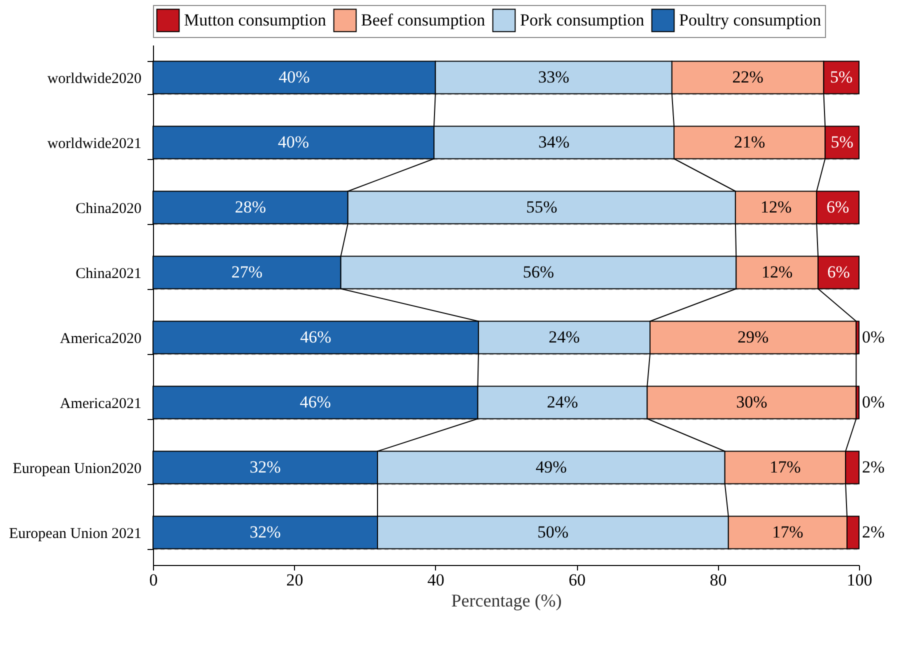  What do you see at coordinates (542, 207) in the screenshot?
I see `data-label: 55%` at bounding box center [542, 207].